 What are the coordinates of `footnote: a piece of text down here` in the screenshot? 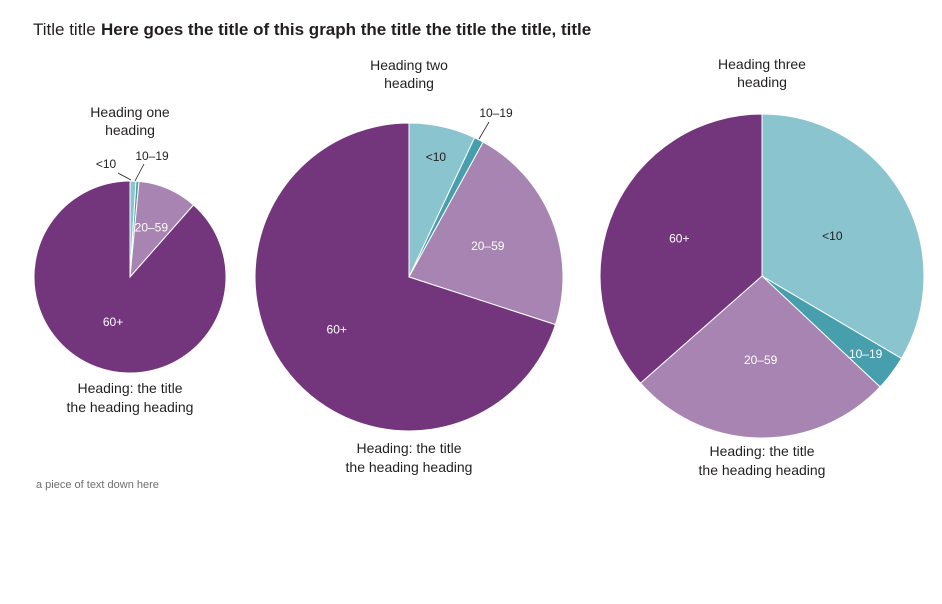 It's located at (97, 485).